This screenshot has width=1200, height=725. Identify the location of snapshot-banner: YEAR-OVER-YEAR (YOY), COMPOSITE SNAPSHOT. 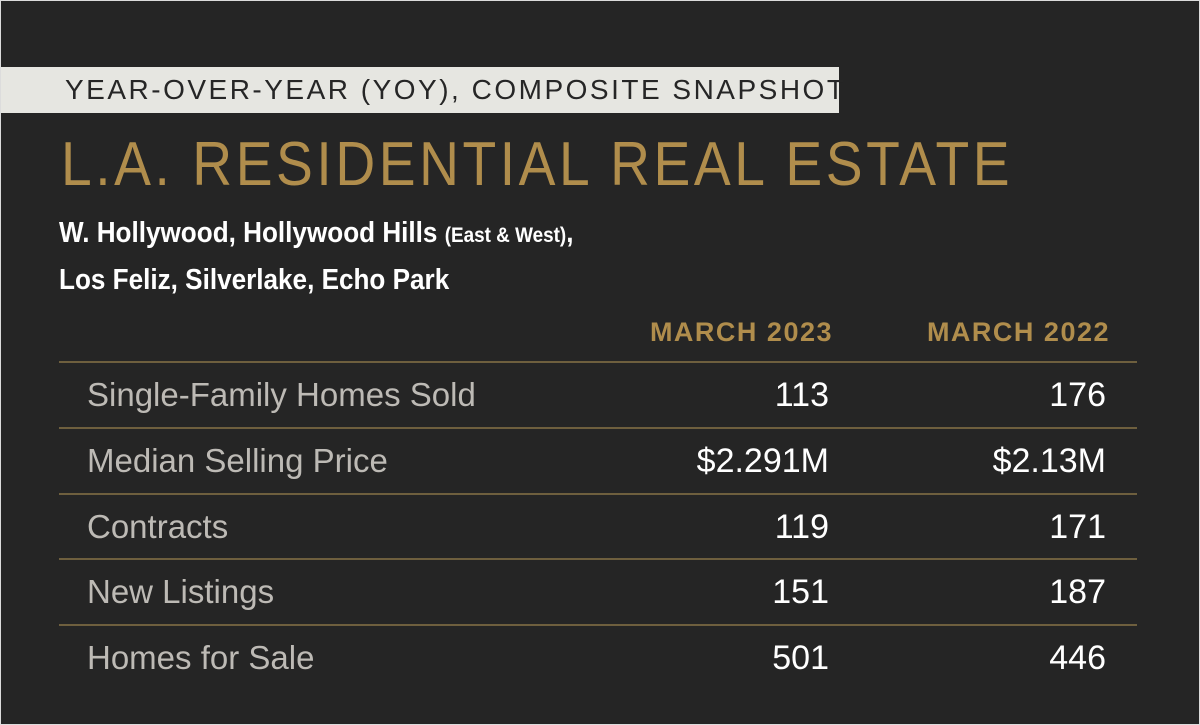
(422, 90).